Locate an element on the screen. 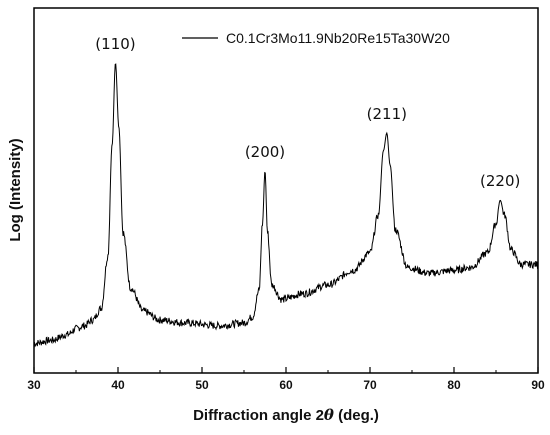  x-tick-label-30: 30 is located at coordinates (34, 385).